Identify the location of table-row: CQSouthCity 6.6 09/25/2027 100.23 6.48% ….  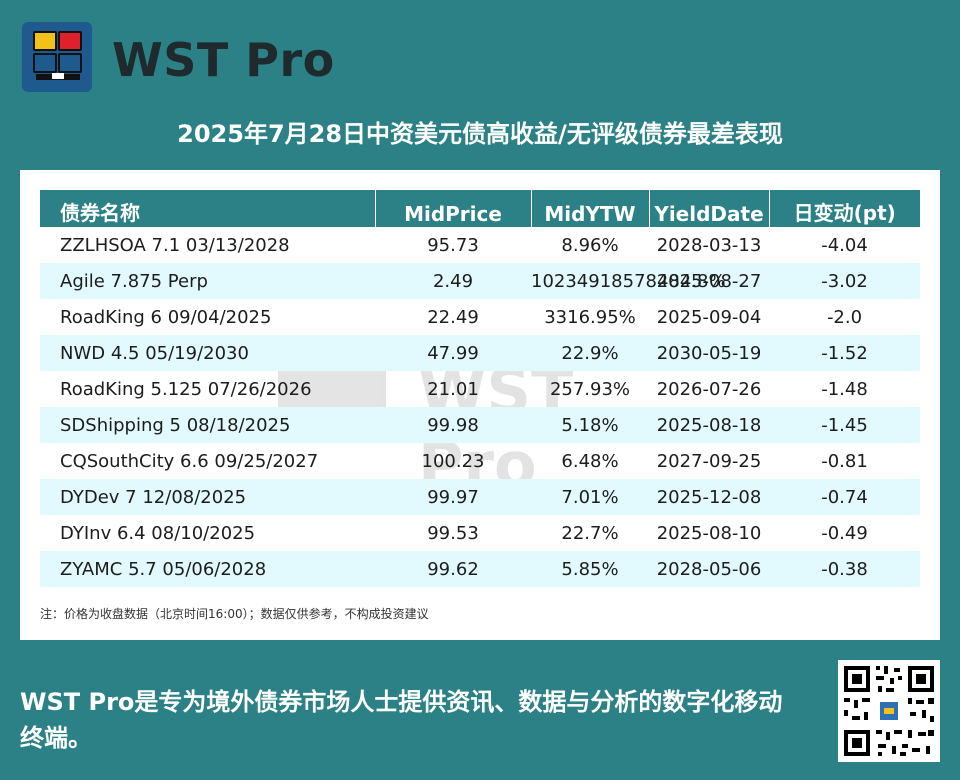
(480, 461).